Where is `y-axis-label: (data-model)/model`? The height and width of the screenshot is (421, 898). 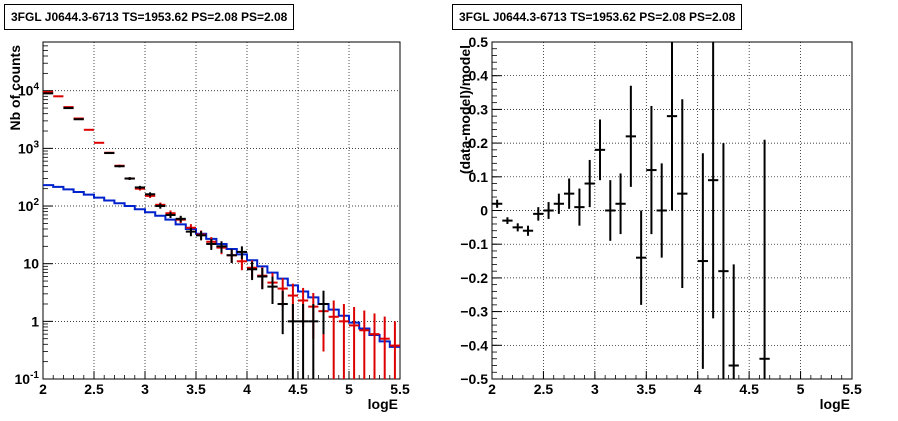
y-axis-label: (data-model)/model is located at coordinates (465, 109).